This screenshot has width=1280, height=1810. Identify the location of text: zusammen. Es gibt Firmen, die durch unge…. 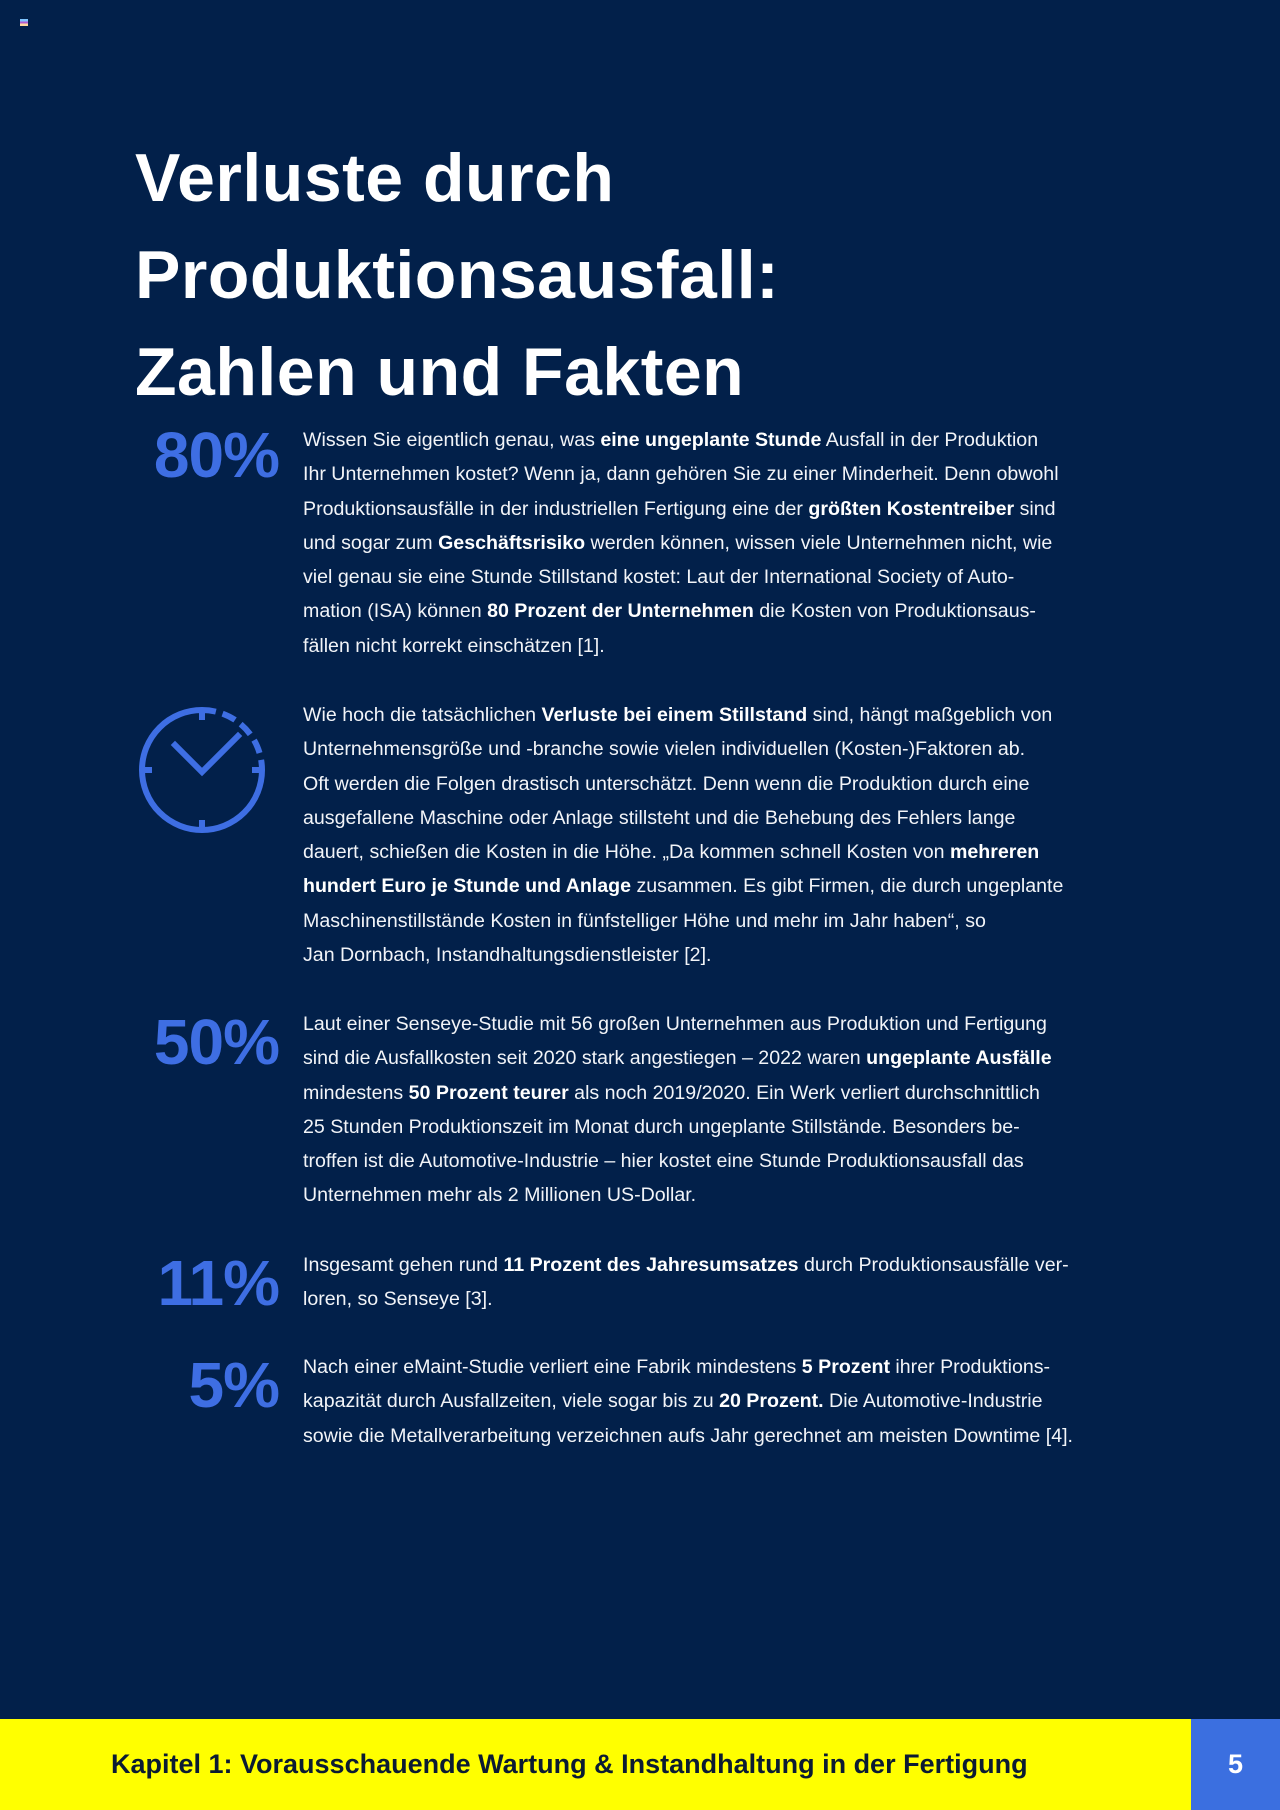
(847, 886).